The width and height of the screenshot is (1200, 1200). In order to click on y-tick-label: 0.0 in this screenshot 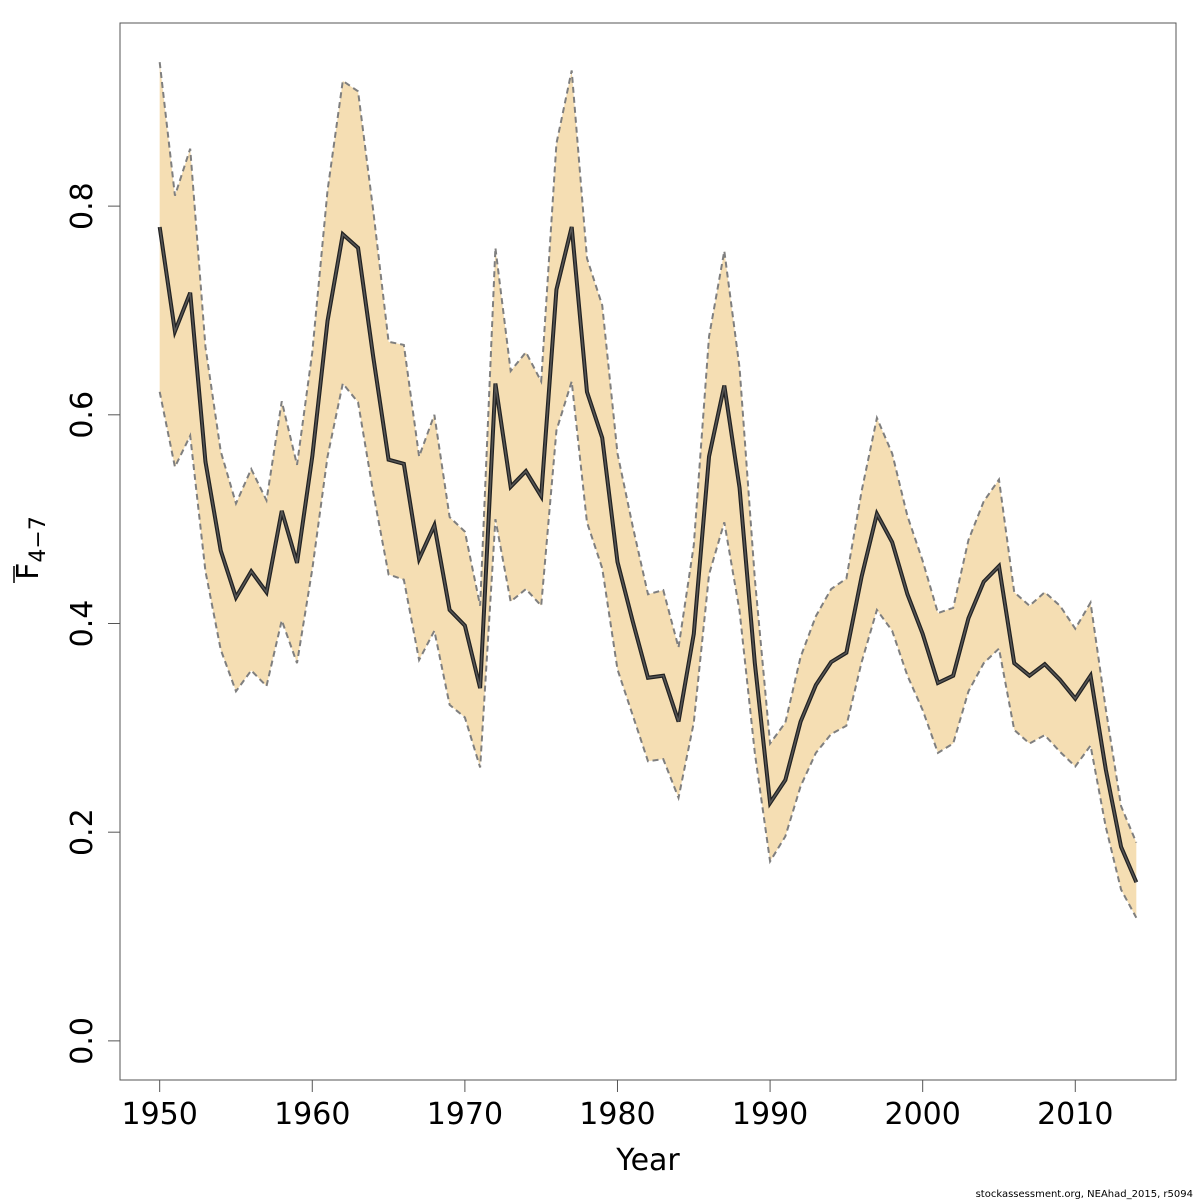, I will do `click(82, 1041)`.